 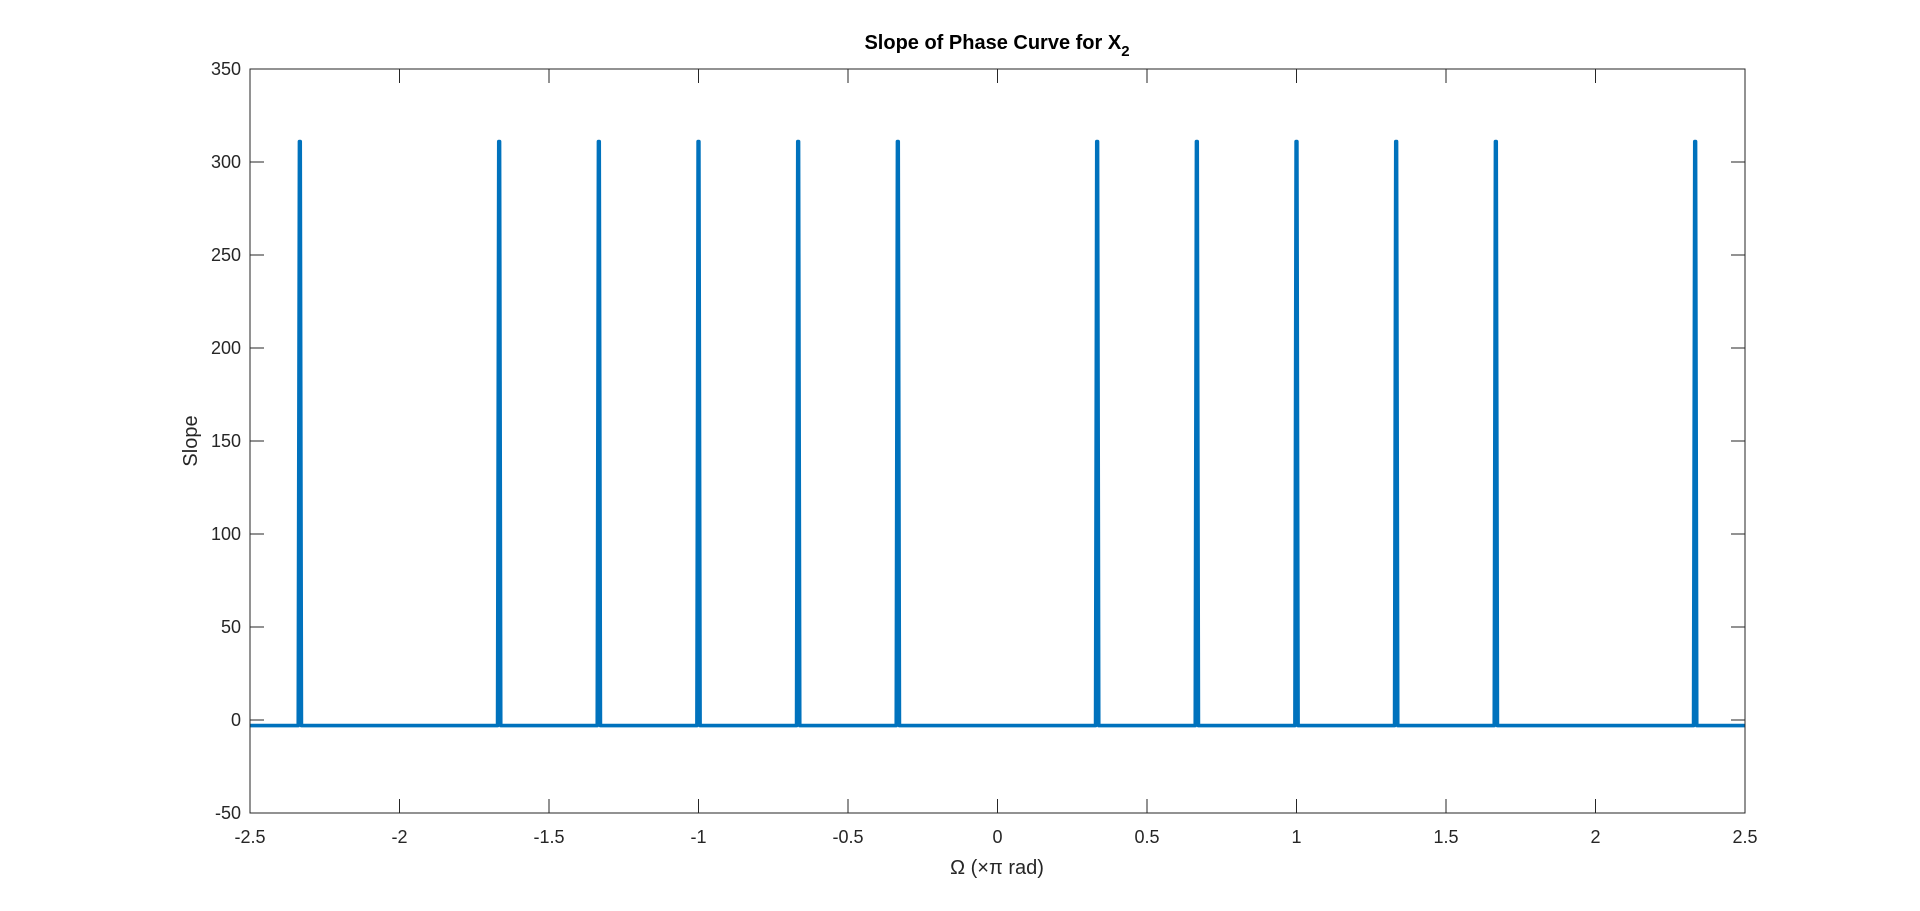 I want to click on y-tick-label: 350, so click(x=226, y=69).